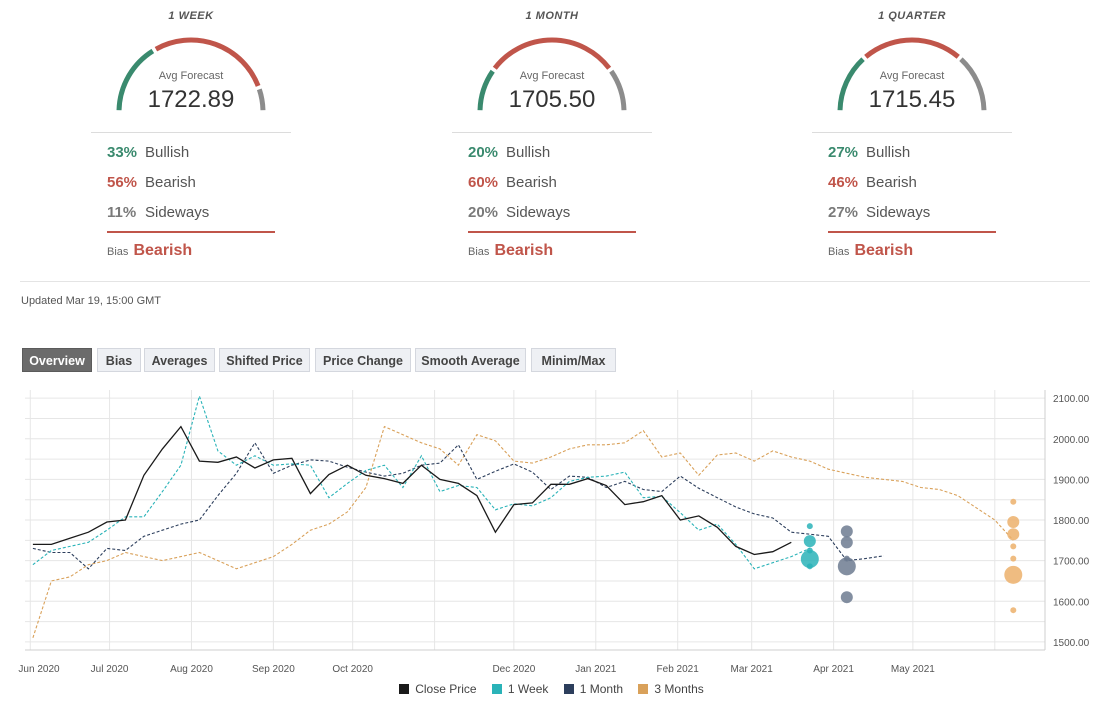 Image resolution: width=1103 pixels, height=708 pixels. What do you see at coordinates (91, 301) in the screenshot?
I see `updated-timestamp: Updated Mar 19, 15:00 GMT` at bounding box center [91, 301].